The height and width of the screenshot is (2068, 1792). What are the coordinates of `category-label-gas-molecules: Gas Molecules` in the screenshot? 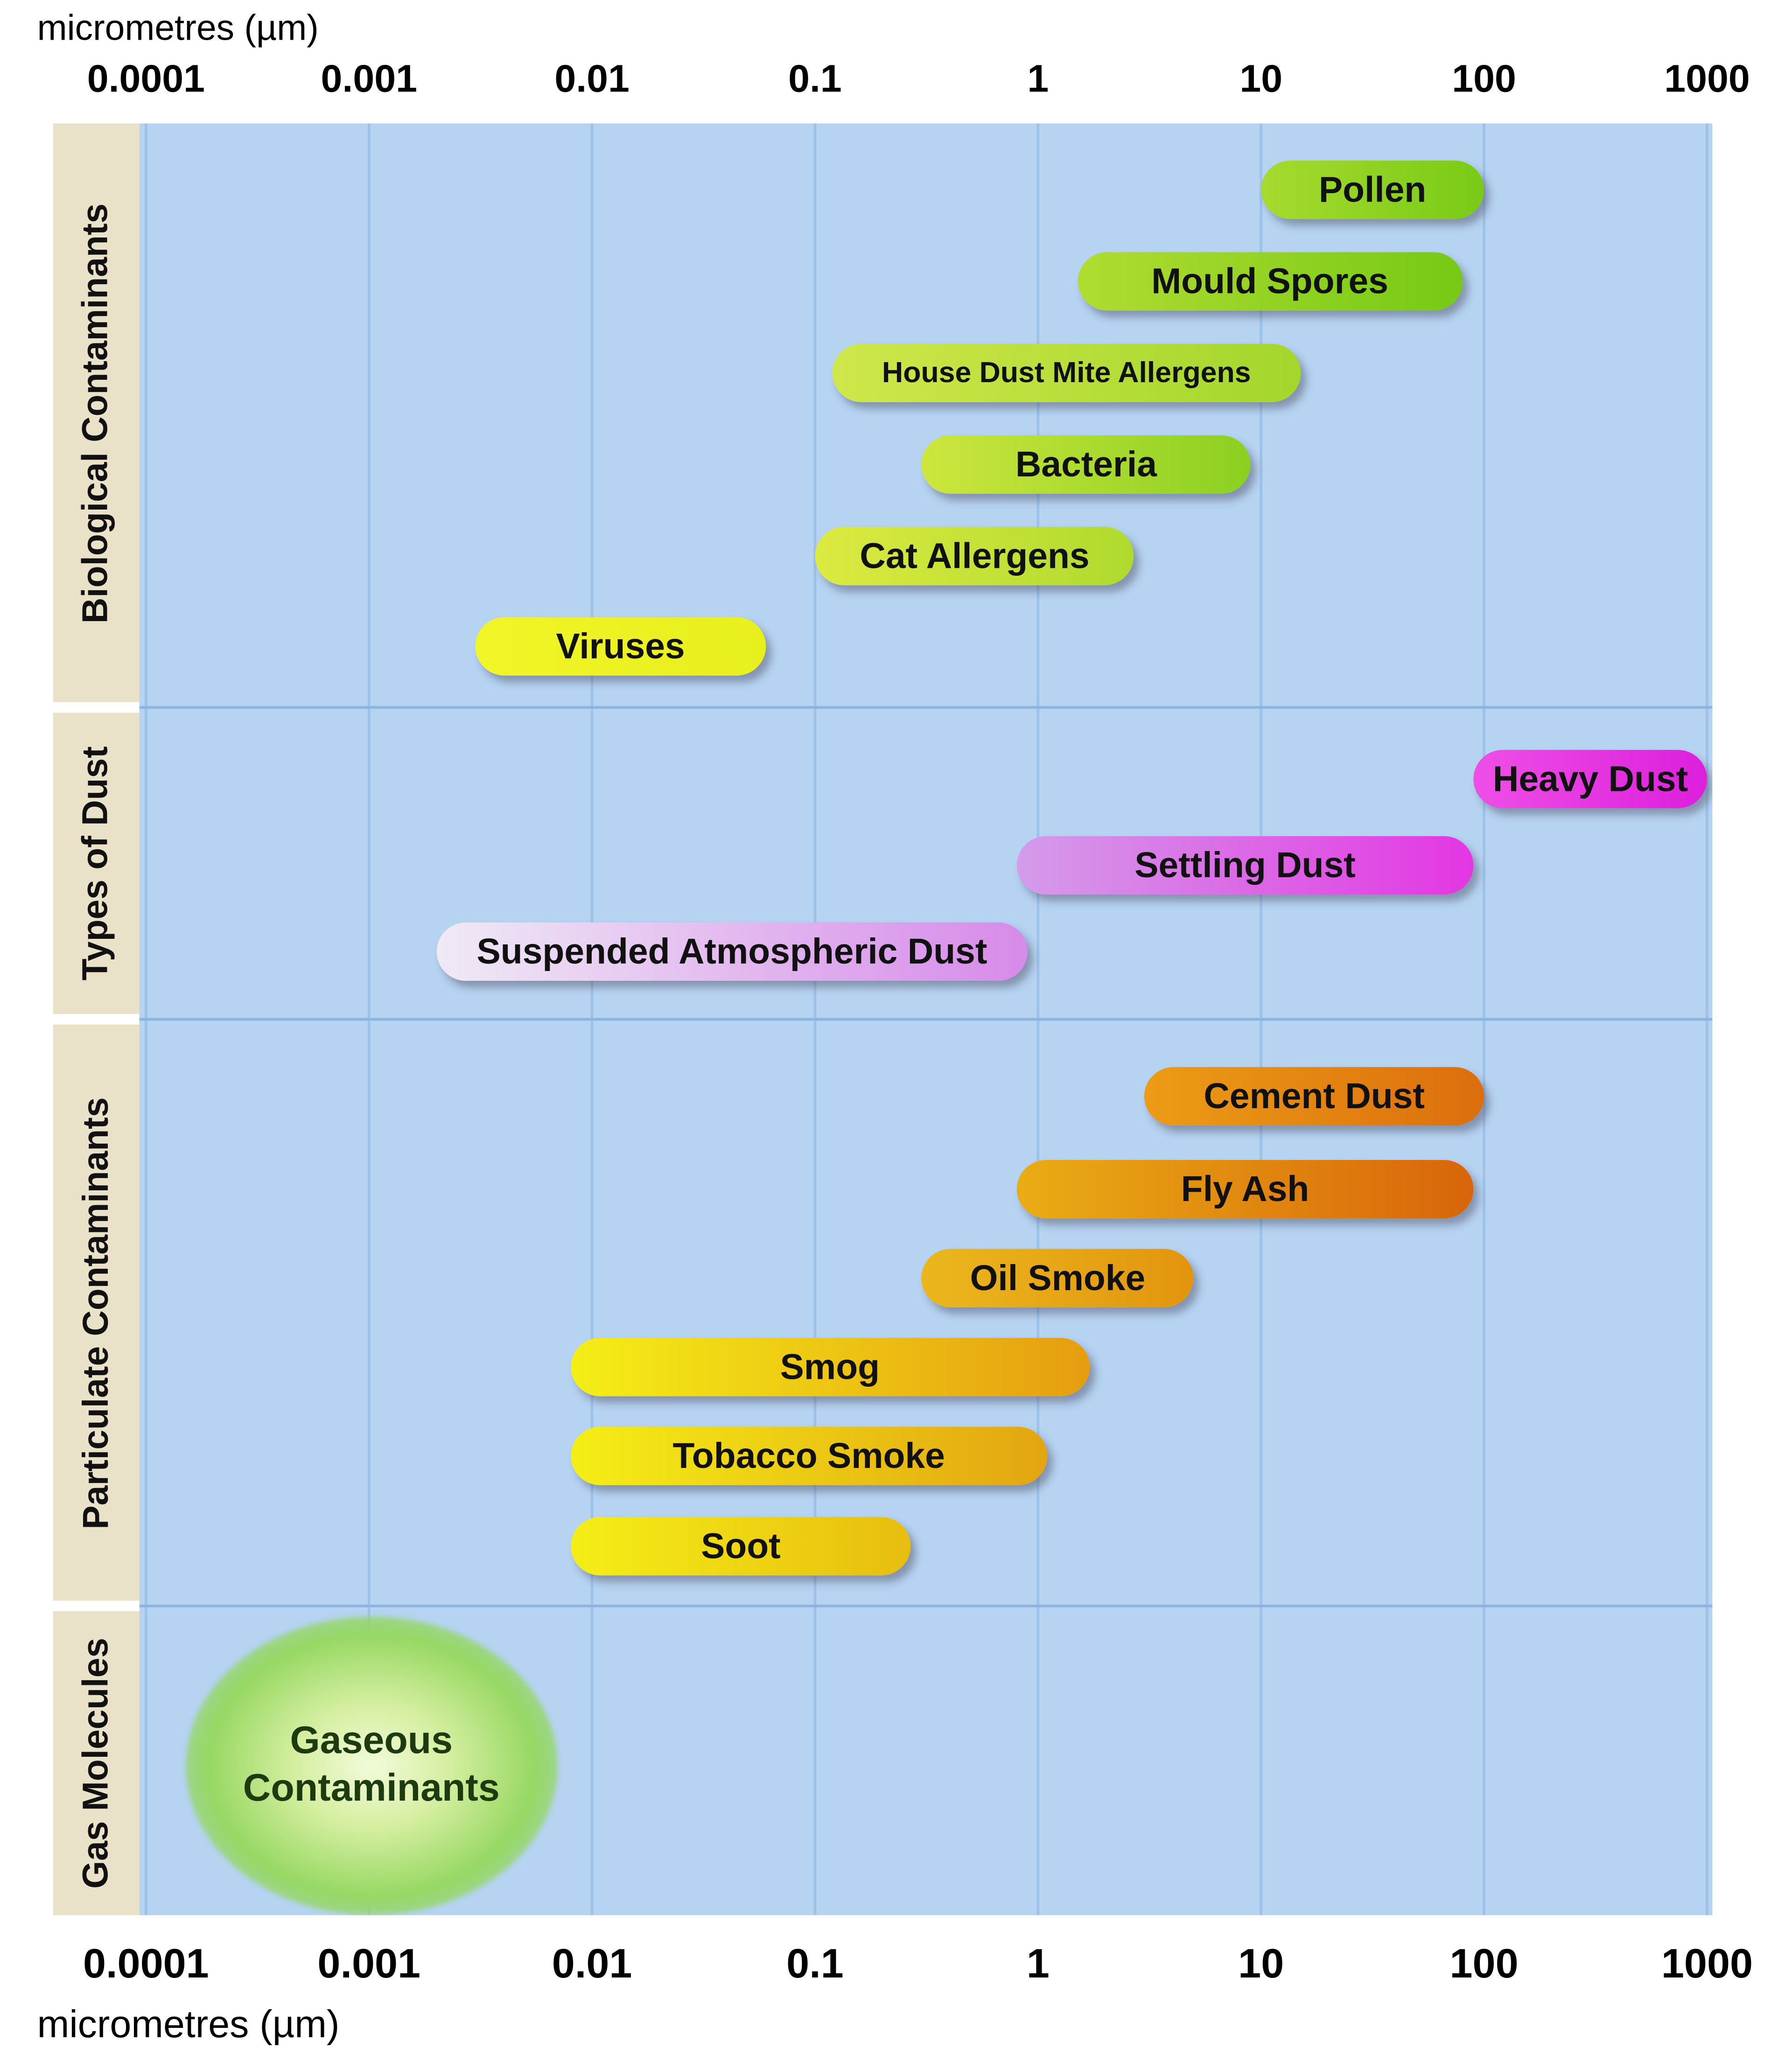 It's located at (96, 1763).